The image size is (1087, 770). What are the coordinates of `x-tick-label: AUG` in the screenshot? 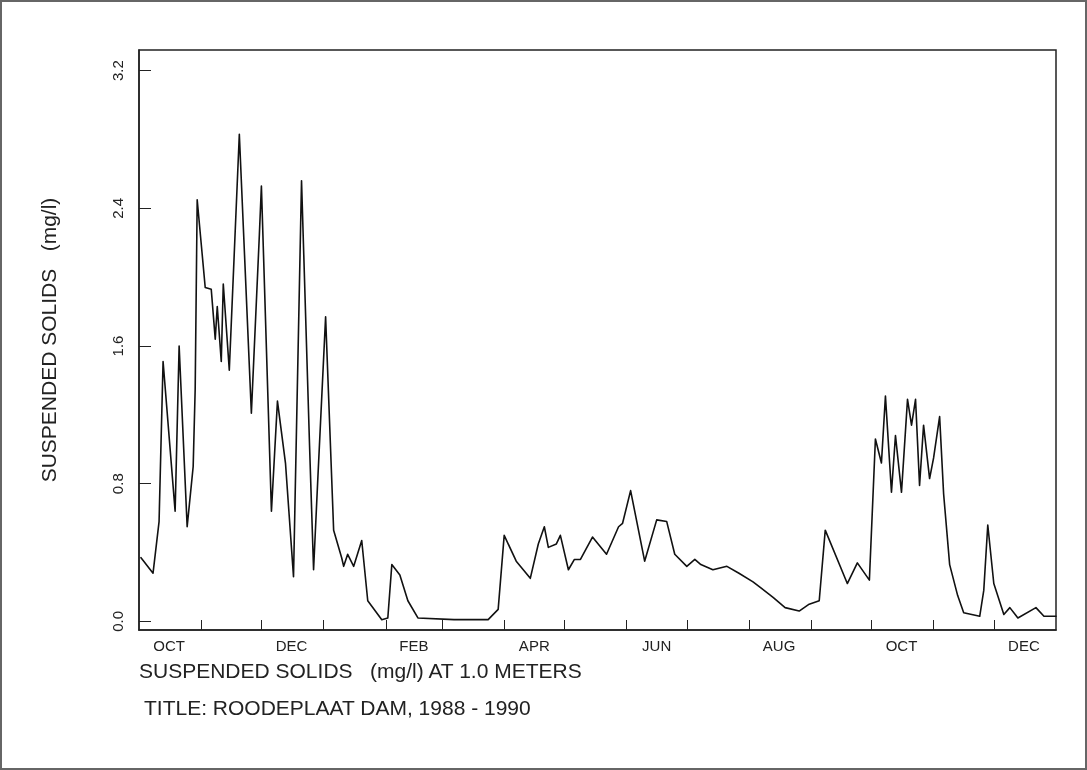 It's located at (779, 645).